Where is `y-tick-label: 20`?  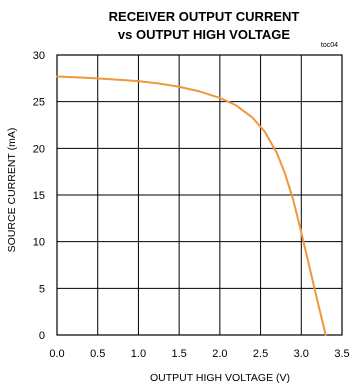
y-tick-label: 20 is located at coordinates (39, 149).